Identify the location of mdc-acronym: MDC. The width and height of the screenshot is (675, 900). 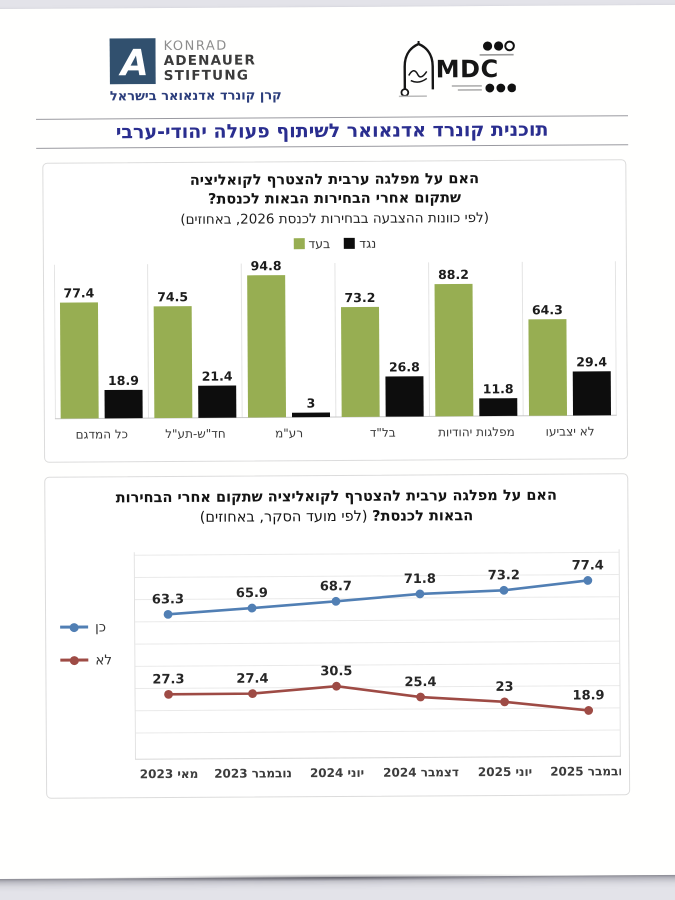
(466, 69).